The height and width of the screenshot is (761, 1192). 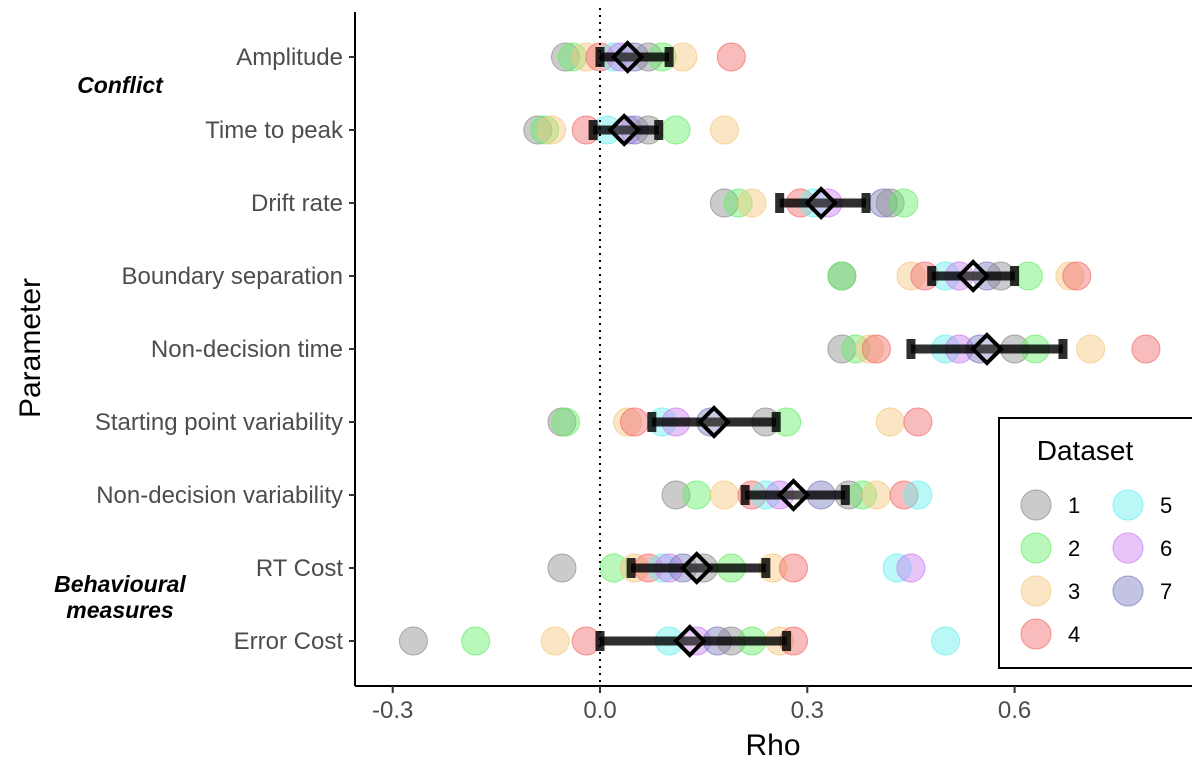 I want to click on y-tick-label-boundary-separation: Boundary separation, so click(x=232, y=276).